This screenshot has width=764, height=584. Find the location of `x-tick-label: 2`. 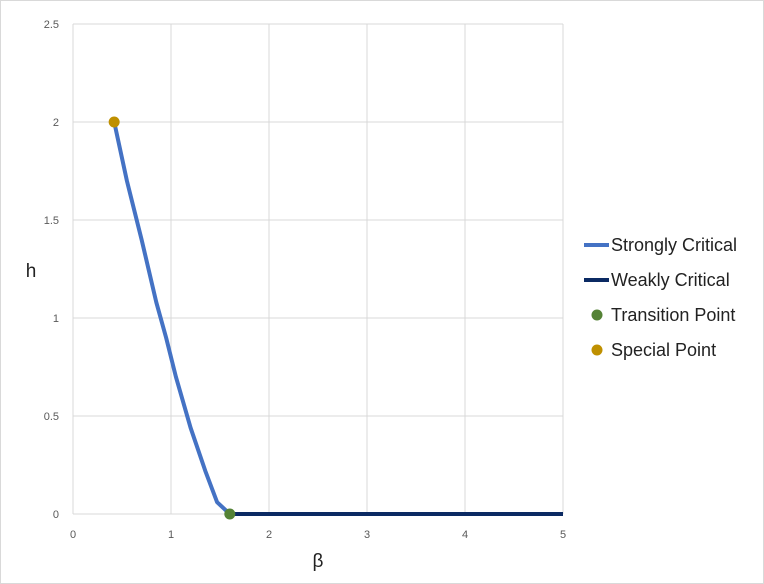

x-tick-label: 2 is located at coordinates (269, 535).